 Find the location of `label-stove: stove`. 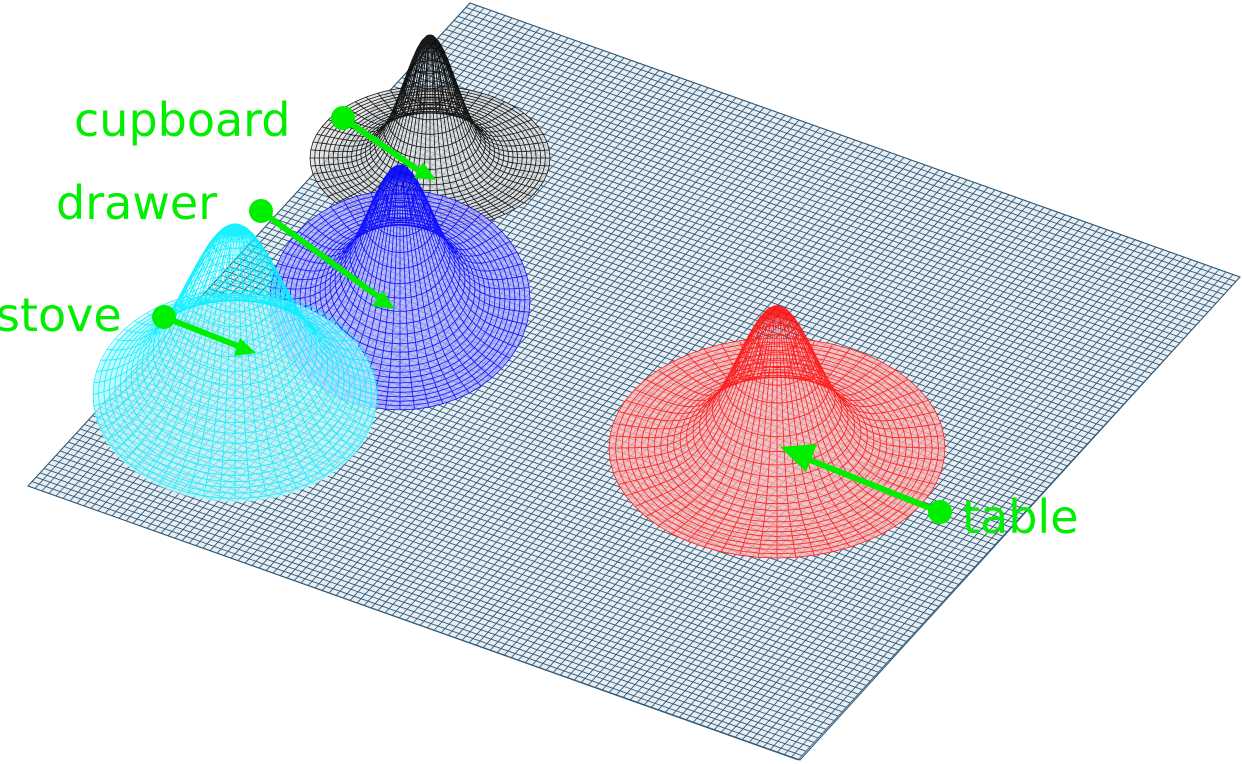

label-stove: stove is located at coordinates (61, 315).